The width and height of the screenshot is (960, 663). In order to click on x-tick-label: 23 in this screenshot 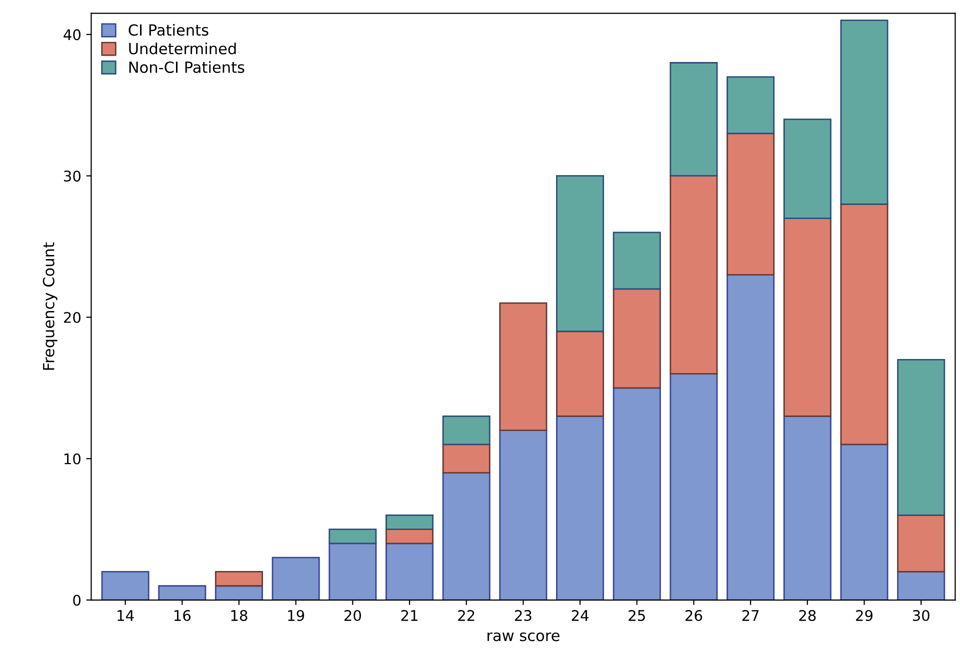, I will do `click(523, 616)`.